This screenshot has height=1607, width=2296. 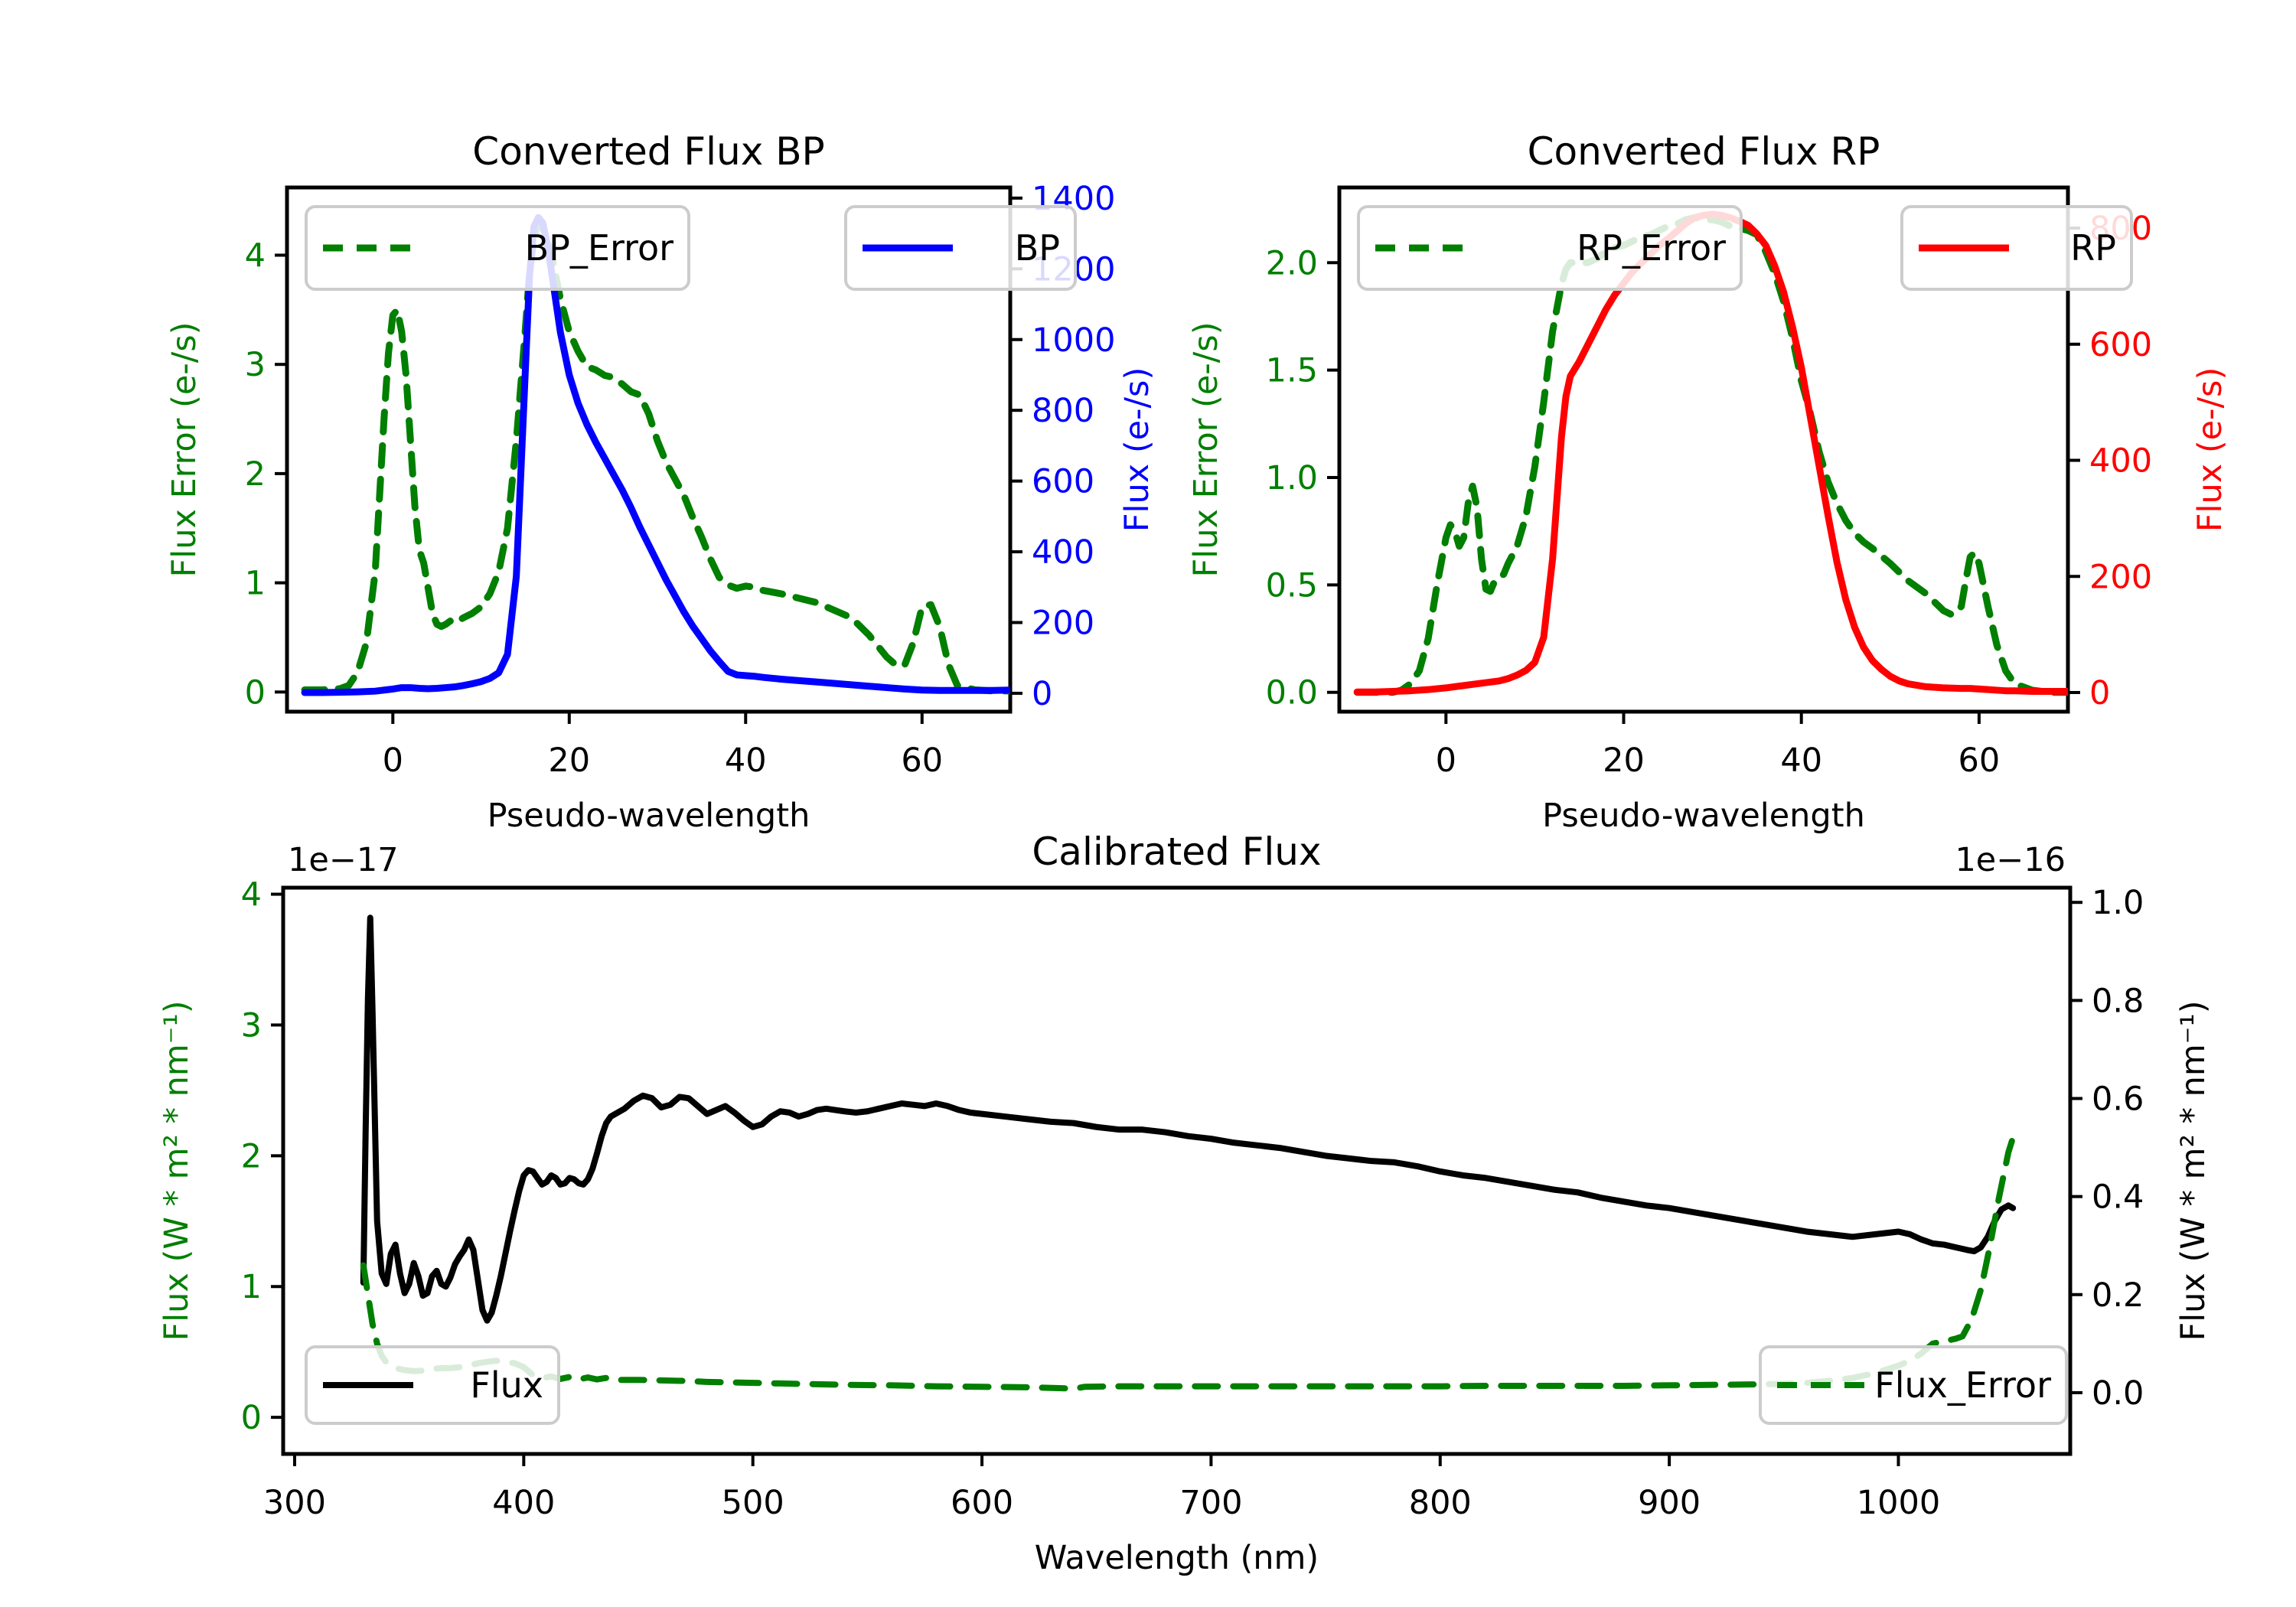 I want to click on legend-label-flux-error: Flux_Error, so click(x=1962, y=1385).